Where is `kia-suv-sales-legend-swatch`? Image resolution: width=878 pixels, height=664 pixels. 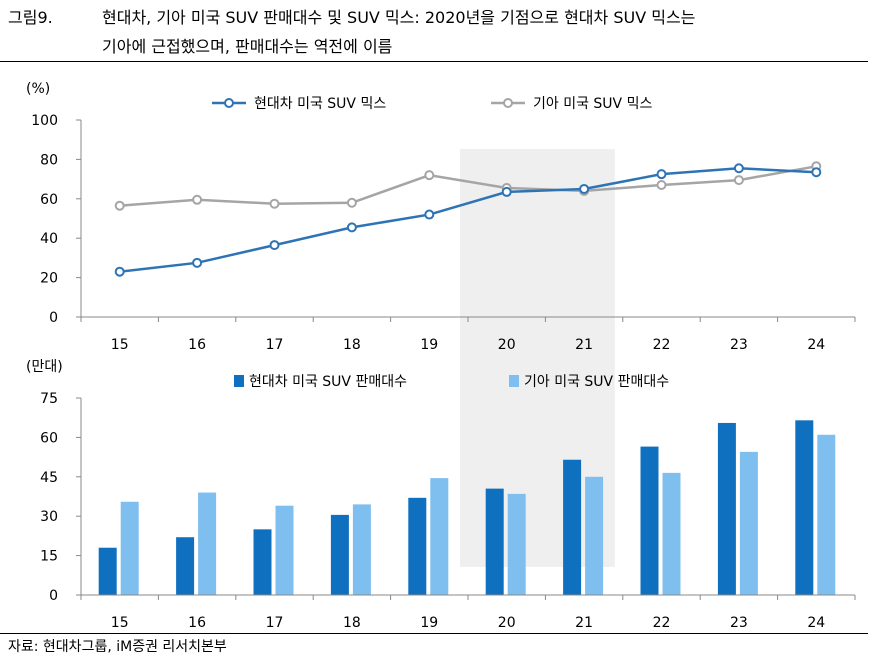
kia-suv-sales-legend-swatch is located at coordinates (514, 381).